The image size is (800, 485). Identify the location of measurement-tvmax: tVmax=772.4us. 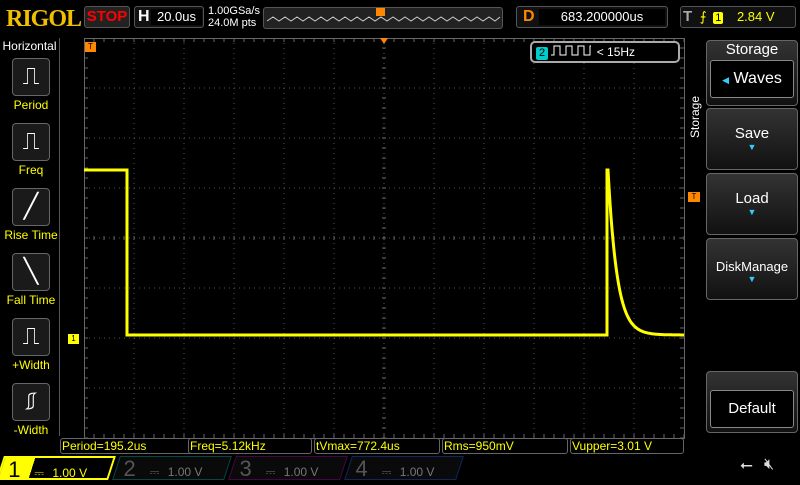
(377, 446).